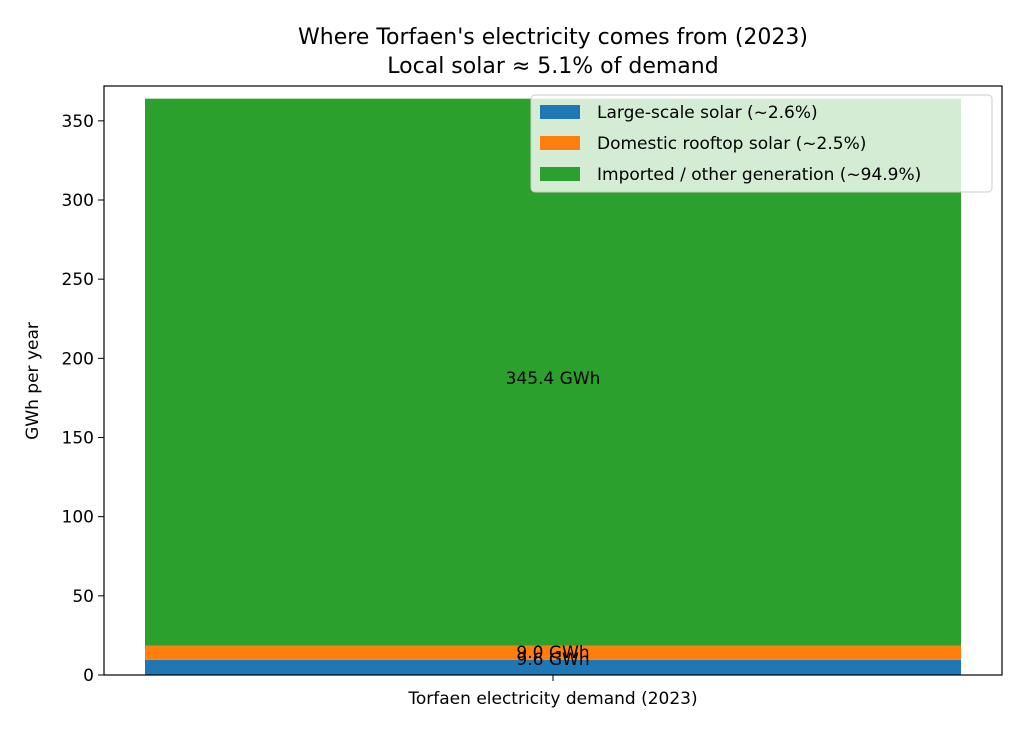 The image size is (1024, 731). I want to click on legend-box, so click(761, 143).